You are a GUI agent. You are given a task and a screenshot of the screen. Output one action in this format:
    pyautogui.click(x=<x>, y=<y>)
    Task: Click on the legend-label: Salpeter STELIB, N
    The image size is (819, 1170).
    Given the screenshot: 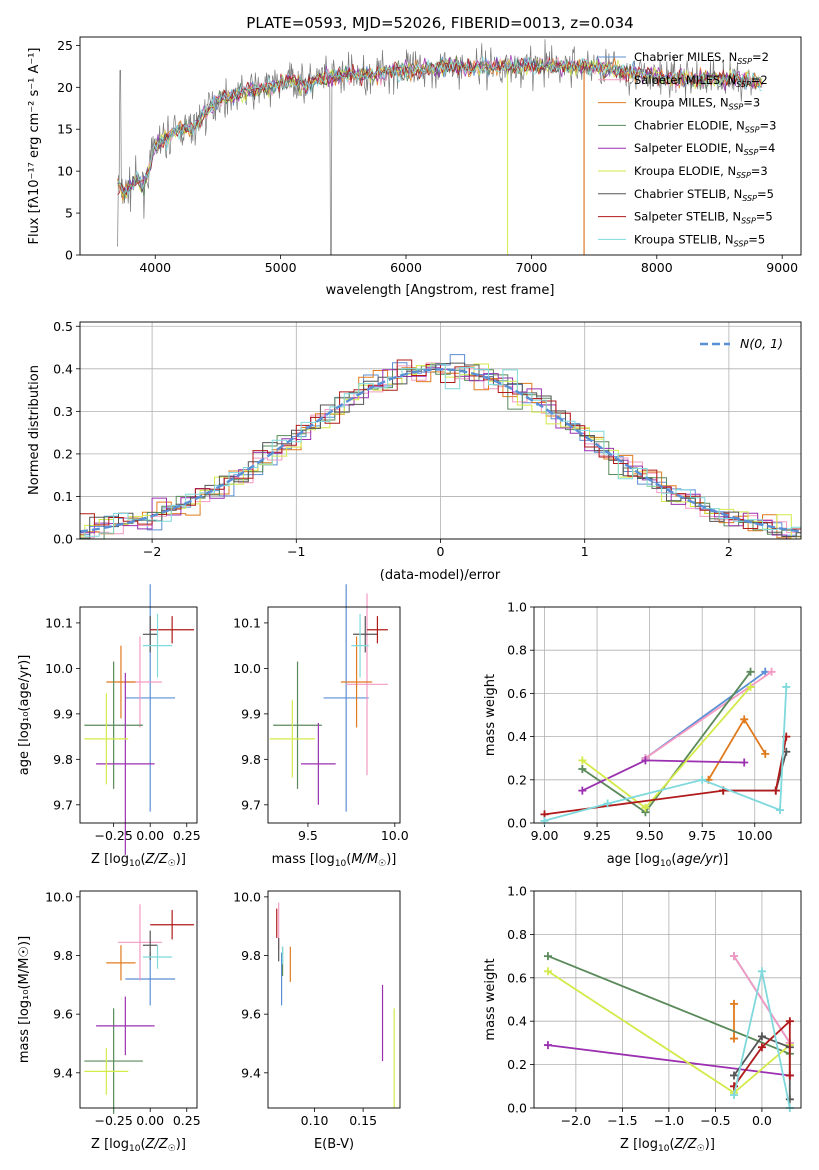 What is the action you would take?
    pyautogui.click(x=687, y=217)
    